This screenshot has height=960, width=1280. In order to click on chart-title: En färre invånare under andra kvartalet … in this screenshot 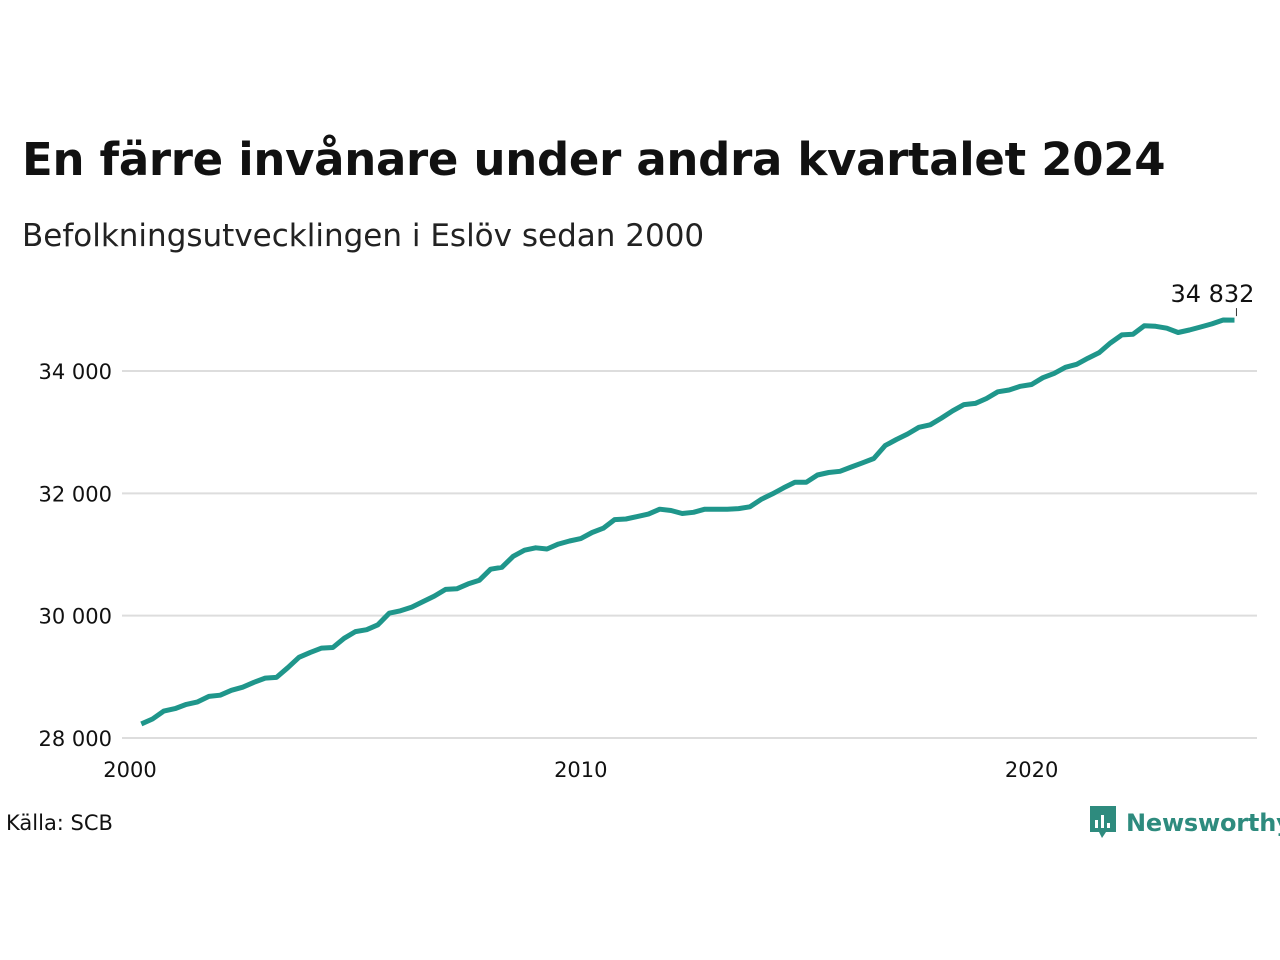, I will do `click(594, 159)`.